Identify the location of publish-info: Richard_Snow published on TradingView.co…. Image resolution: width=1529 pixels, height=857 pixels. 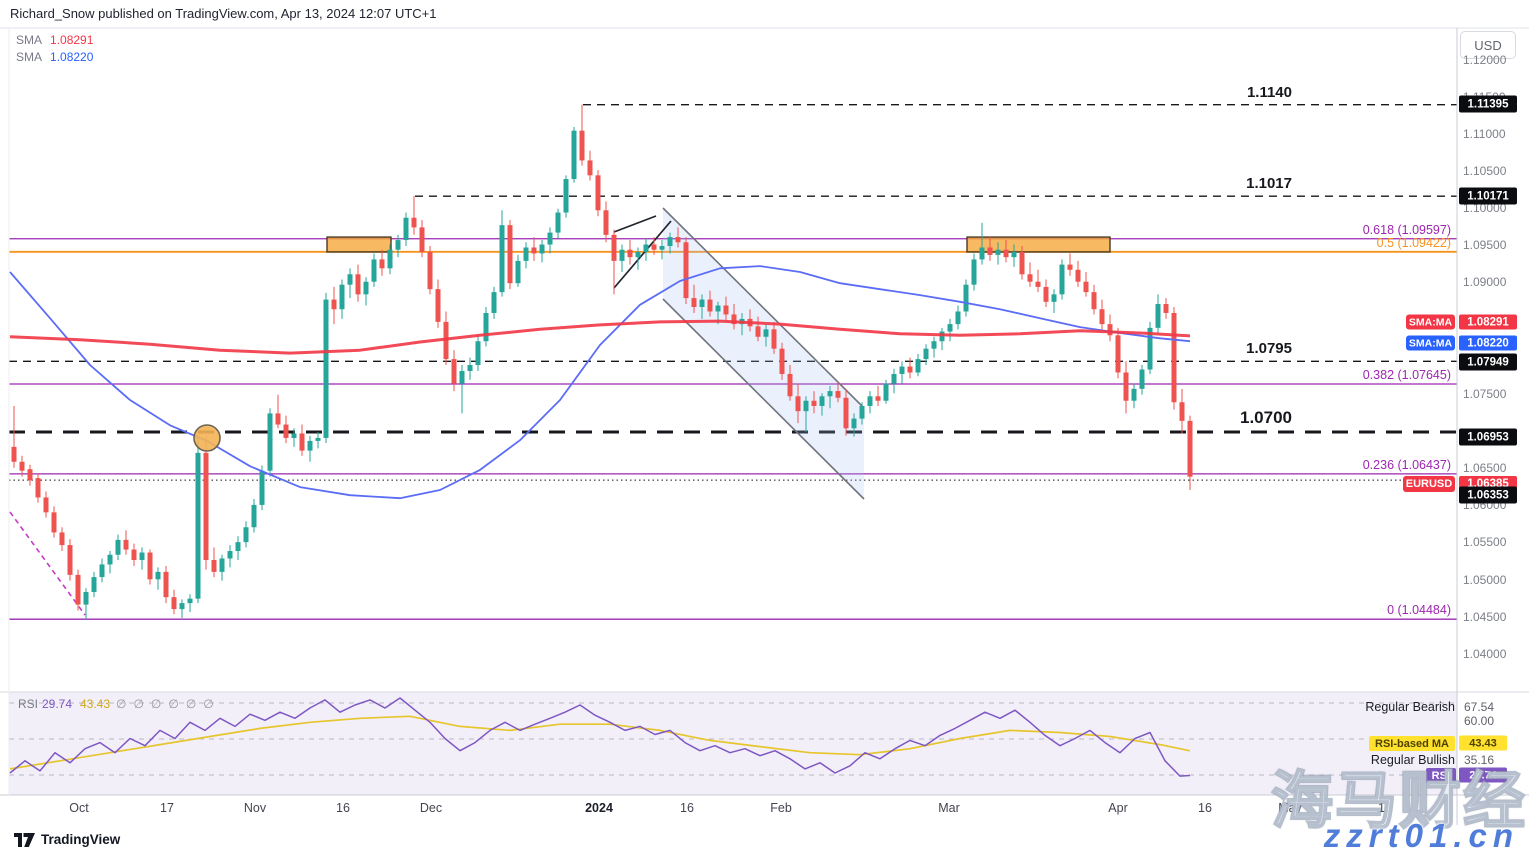
(223, 13).